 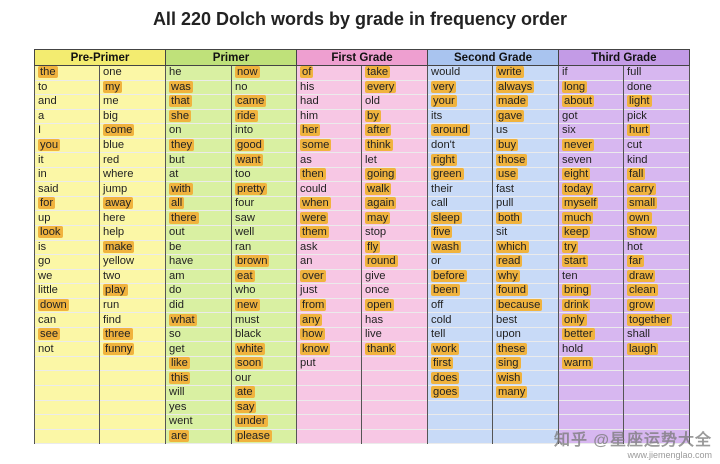 I want to click on dolch-word: come, so click(x=119, y=130).